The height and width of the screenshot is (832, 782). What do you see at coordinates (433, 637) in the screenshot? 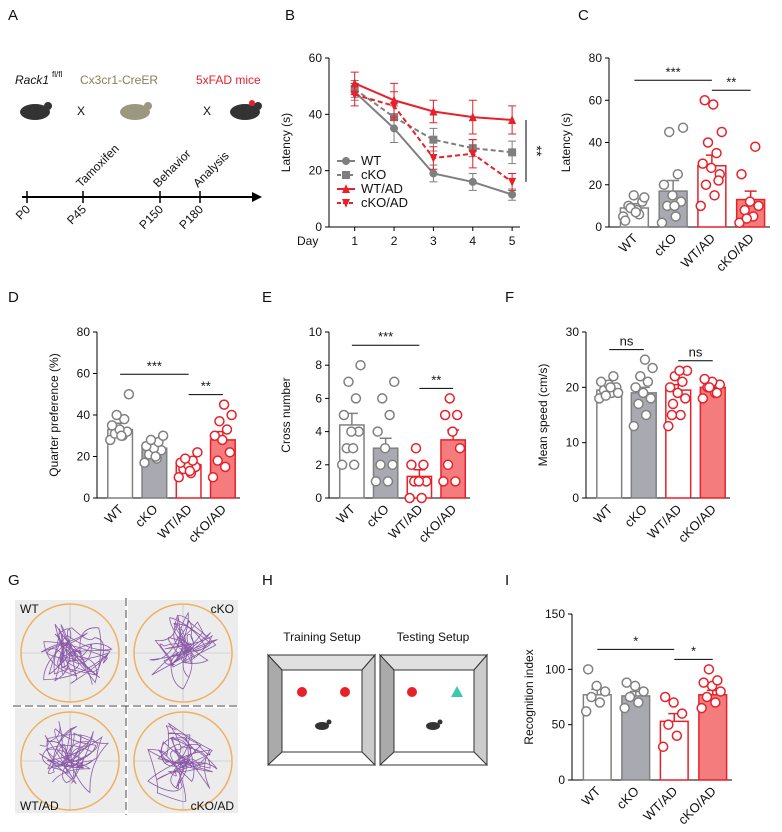
I see `setup-title: Testing Setup` at bounding box center [433, 637].